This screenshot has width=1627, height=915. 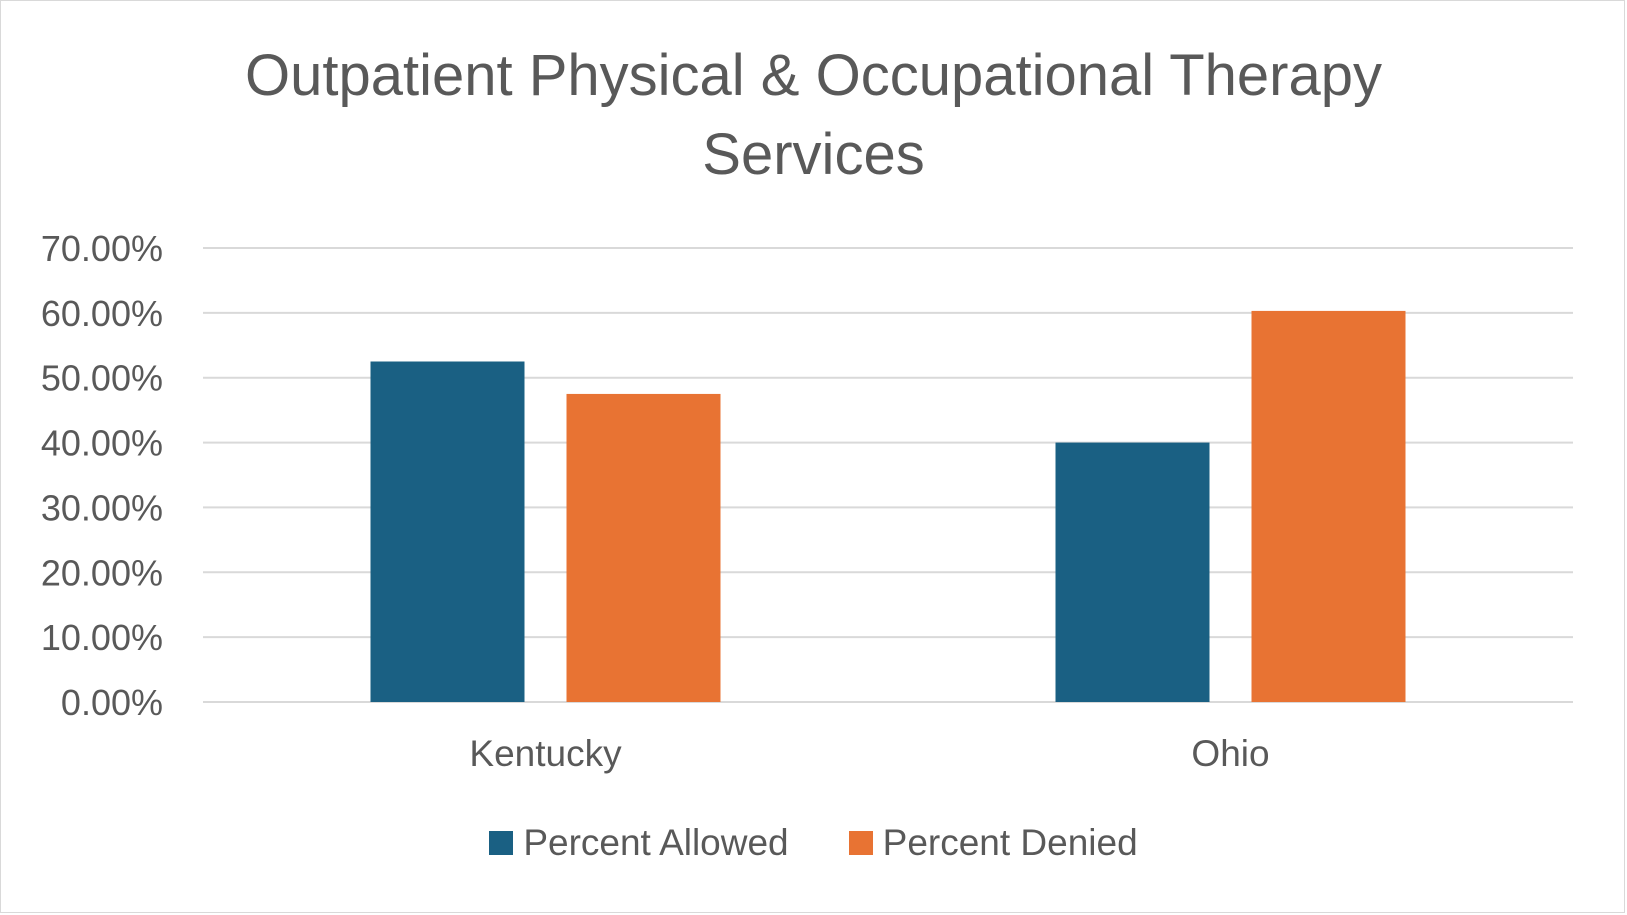 What do you see at coordinates (112, 702) in the screenshot?
I see `y-tick-label: 0.00%` at bounding box center [112, 702].